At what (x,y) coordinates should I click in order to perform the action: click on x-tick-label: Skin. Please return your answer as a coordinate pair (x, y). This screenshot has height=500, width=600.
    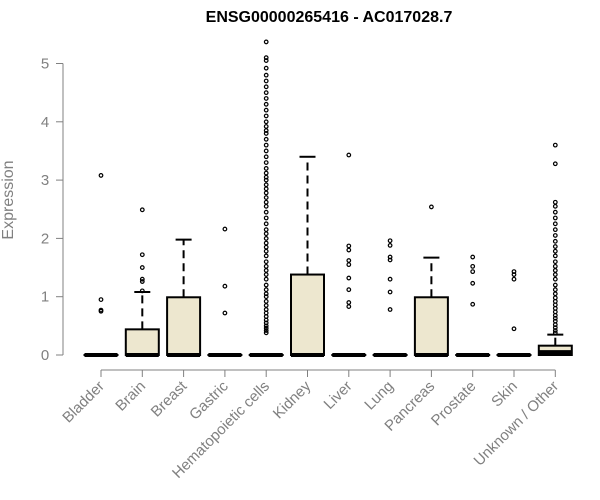
    Looking at the image, I should click on (504, 394).